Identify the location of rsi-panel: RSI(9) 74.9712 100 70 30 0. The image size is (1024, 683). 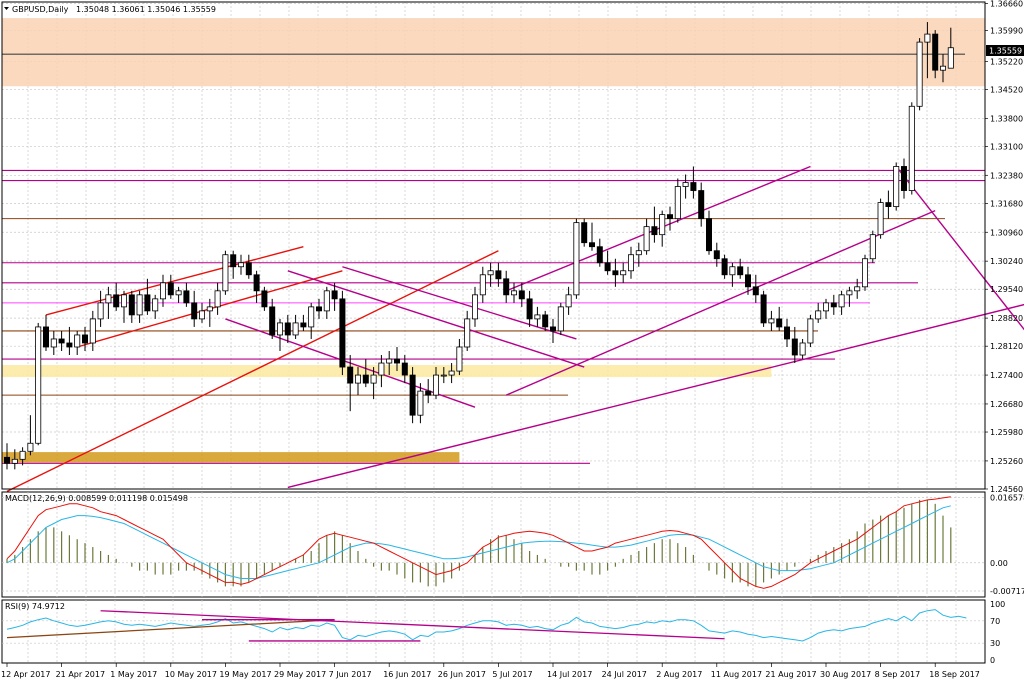
(503, 632).